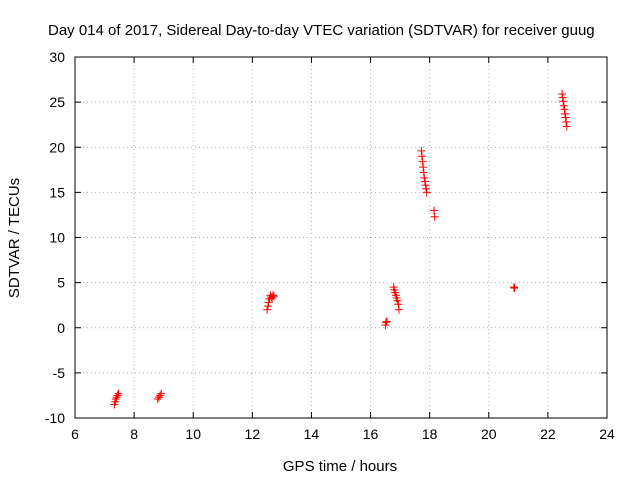 Image resolution: width=640 pixels, height=480 pixels. What do you see at coordinates (312, 434) in the screenshot?
I see `x-tick-label: 14` at bounding box center [312, 434].